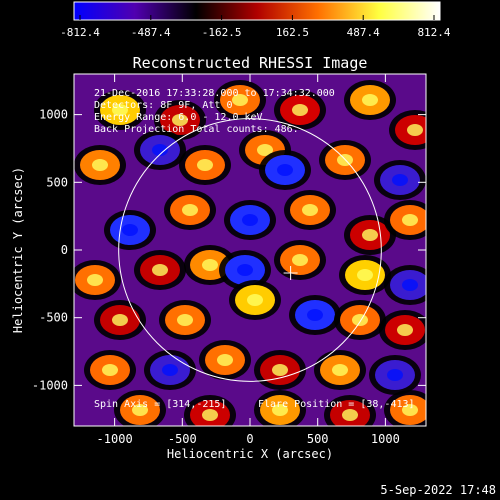  What do you see at coordinates (18, 250) in the screenshot?
I see `y-axis-label: Heliocentric Y (arcsec)` at bounding box center [18, 250].